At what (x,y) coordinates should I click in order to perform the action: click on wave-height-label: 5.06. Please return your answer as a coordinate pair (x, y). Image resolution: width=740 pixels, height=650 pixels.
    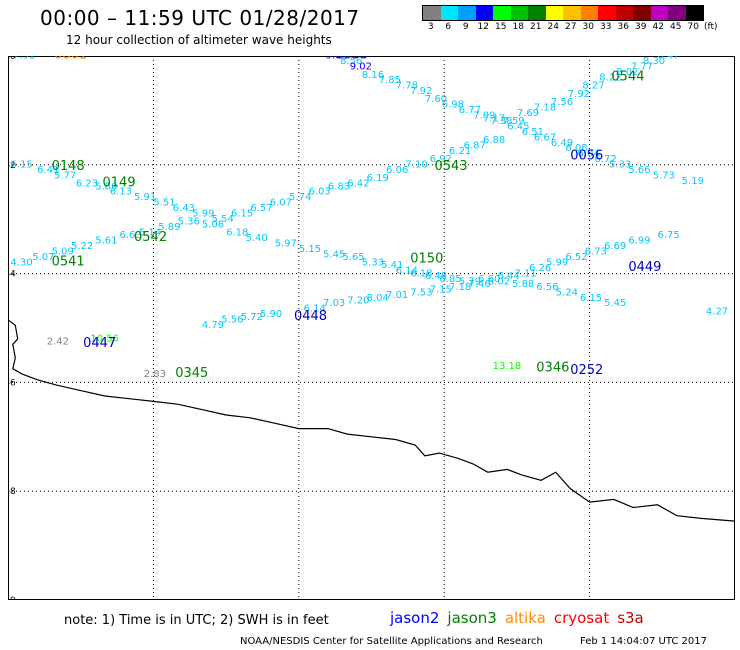
    Looking at the image, I should click on (213, 224).